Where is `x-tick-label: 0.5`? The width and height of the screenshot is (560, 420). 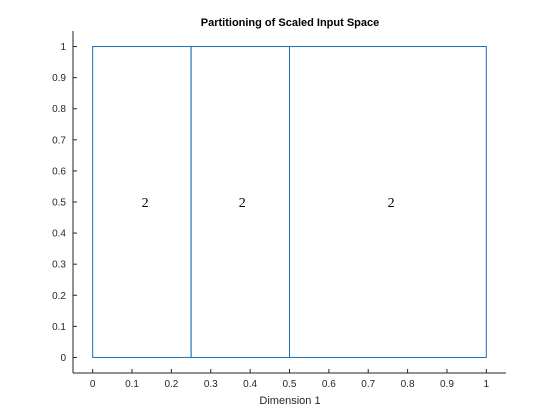 x-tick-label: 0.5 is located at coordinates (290, 384).